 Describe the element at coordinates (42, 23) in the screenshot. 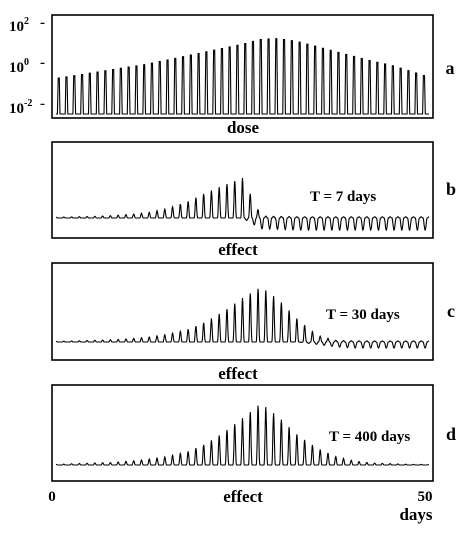

I see `y-tick-dash-10e2: -` at that location.